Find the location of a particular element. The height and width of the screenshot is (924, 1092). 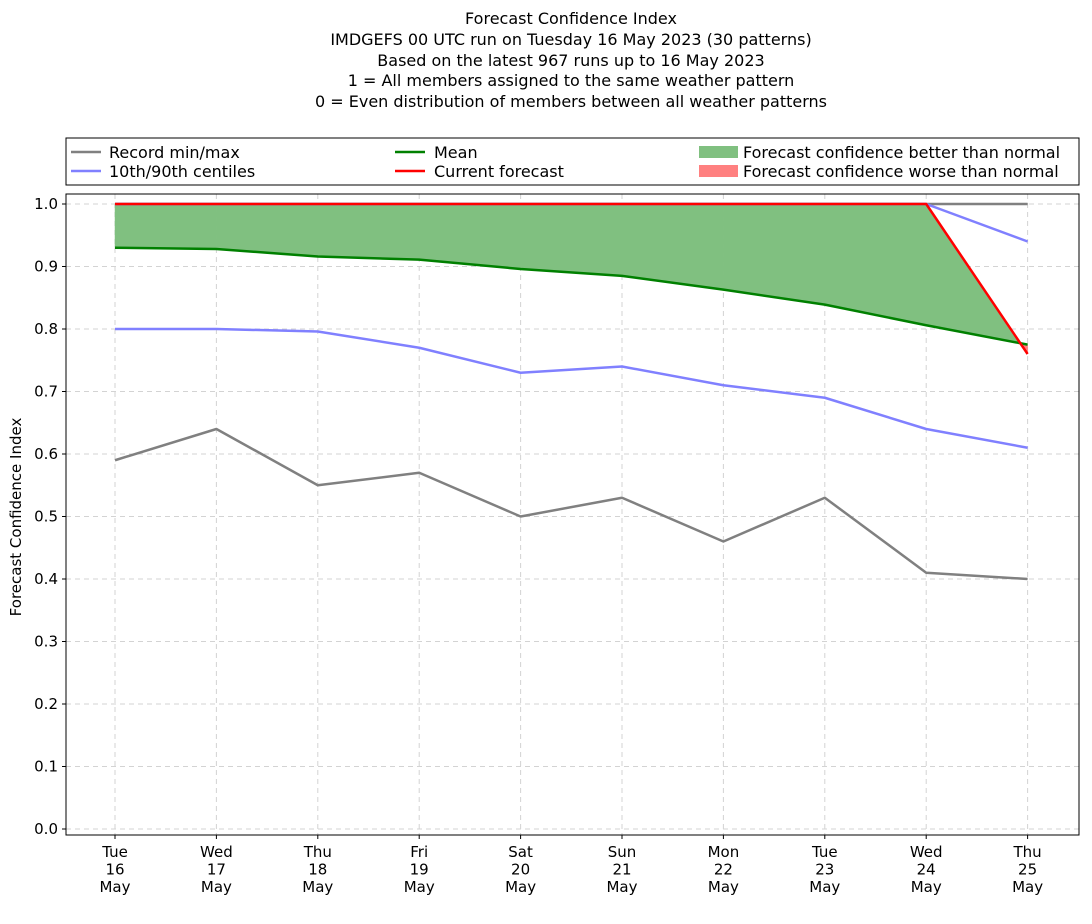

y-tick-label: 0.2 is located at coordinates (46, 704).